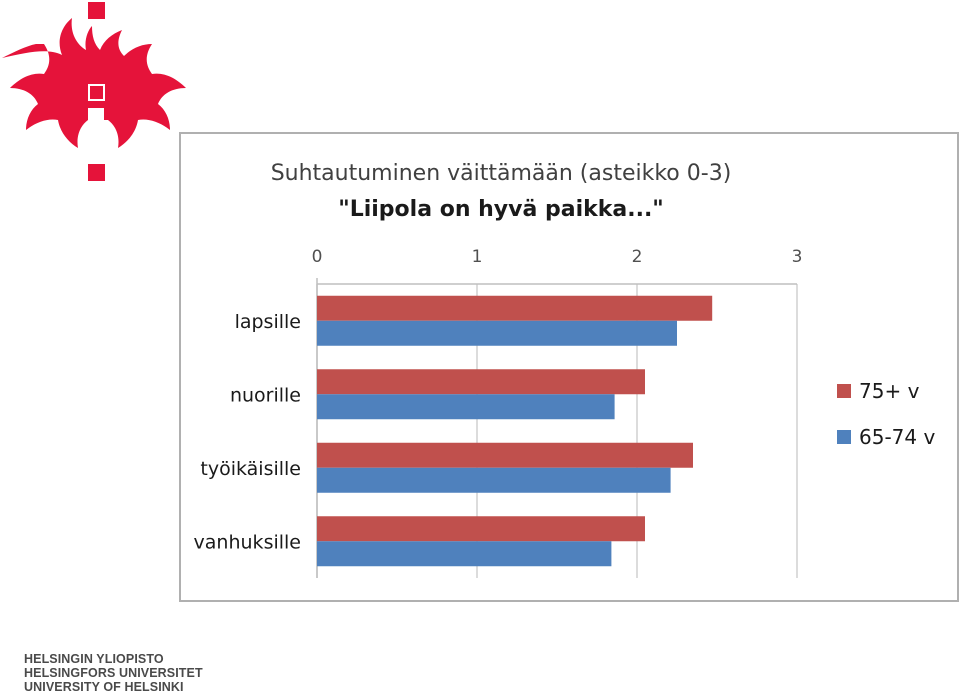 The height and width of the screenshot is (694, 960). What do you see at coordinates (897, 437) in the screenshot?
I see `legend-label: 65-74 v` at bounding box center [897, 437].